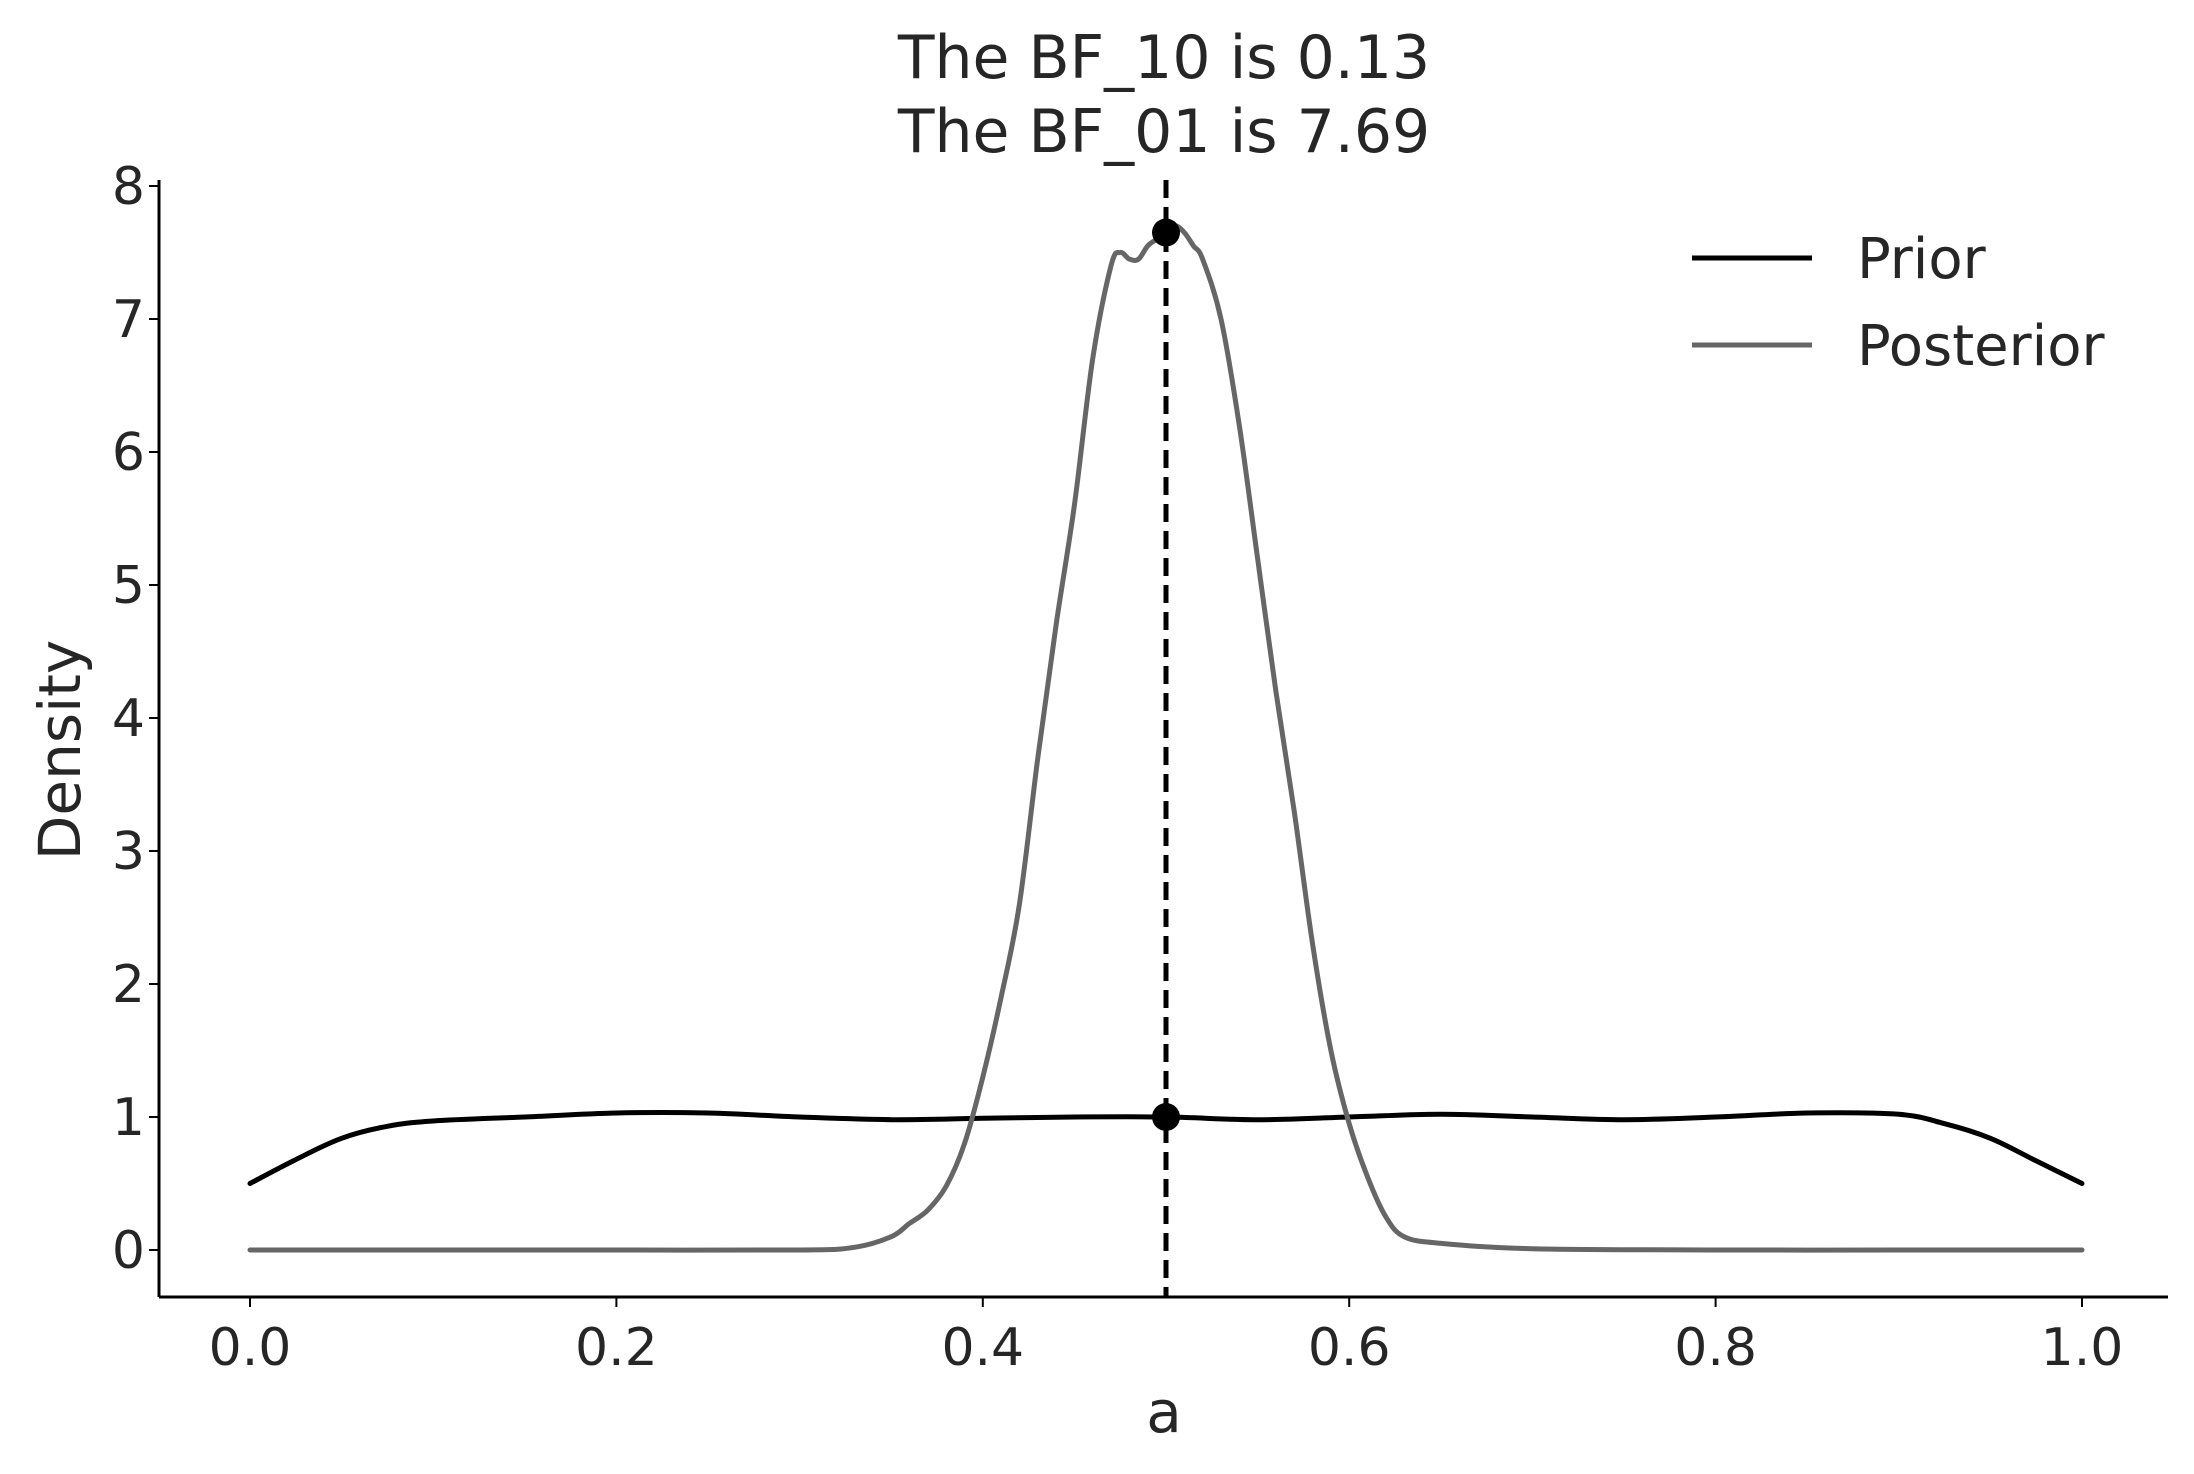 The width and height of the screenshot is (2194, 1474). I want to click on chart-title-line-1: The BF_10 is 0.13, so click(1163, 58).